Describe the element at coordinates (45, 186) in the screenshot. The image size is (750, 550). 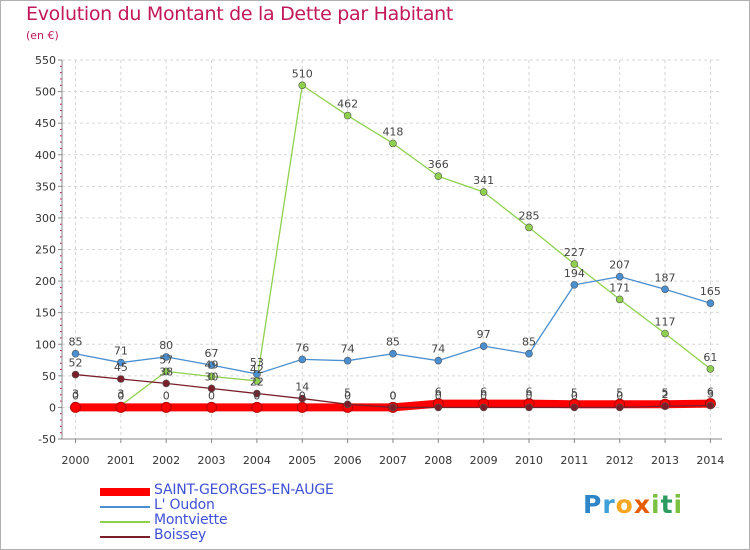
I see `y-tick-label: 350` at that location.